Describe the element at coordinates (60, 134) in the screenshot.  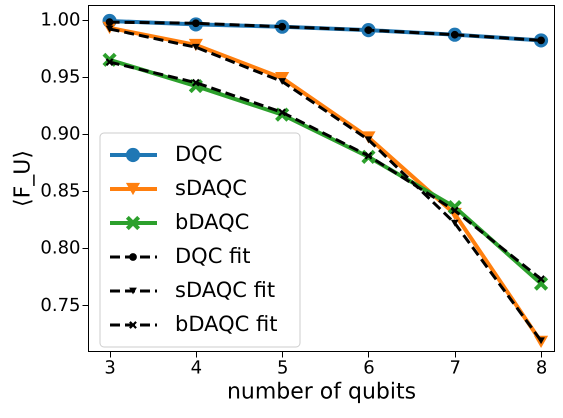
I see `y-tick-label: 0.90` at that location.